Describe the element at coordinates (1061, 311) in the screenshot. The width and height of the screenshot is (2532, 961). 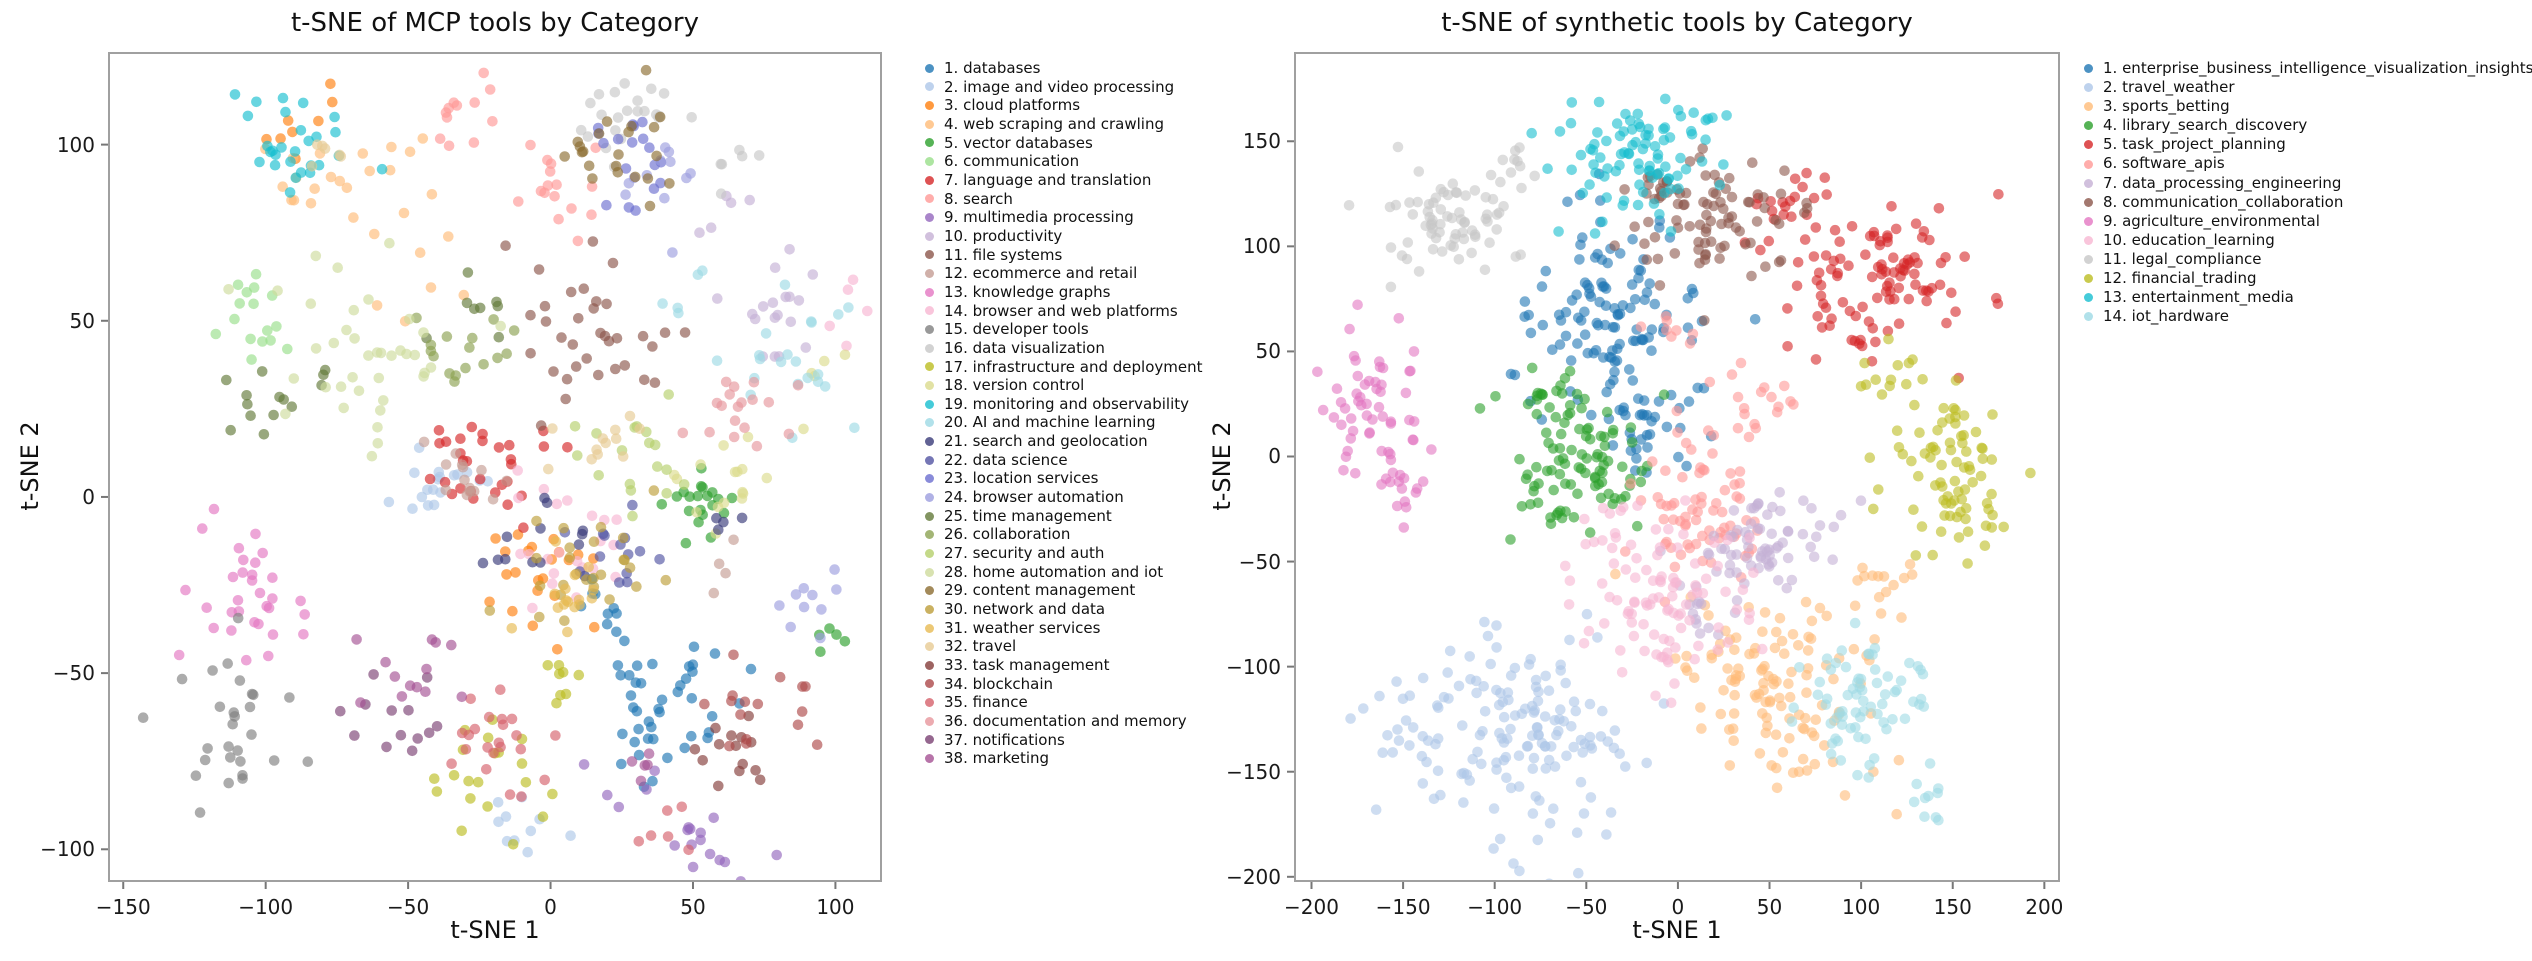
I see `legend-item: 14. browser and web platforms` at that location.